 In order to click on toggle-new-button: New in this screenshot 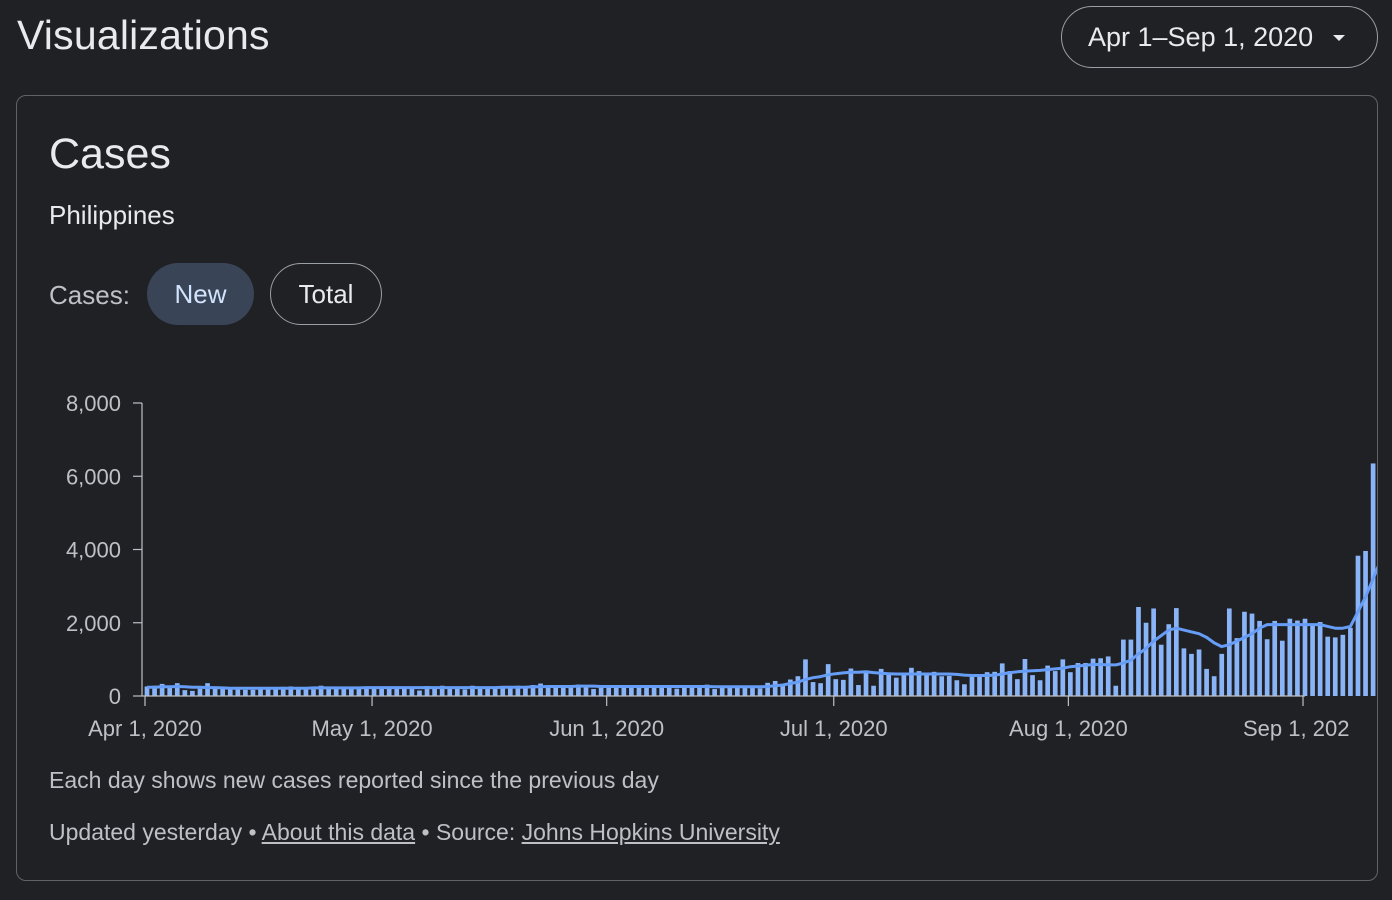, I will do `click(200, 294)`.